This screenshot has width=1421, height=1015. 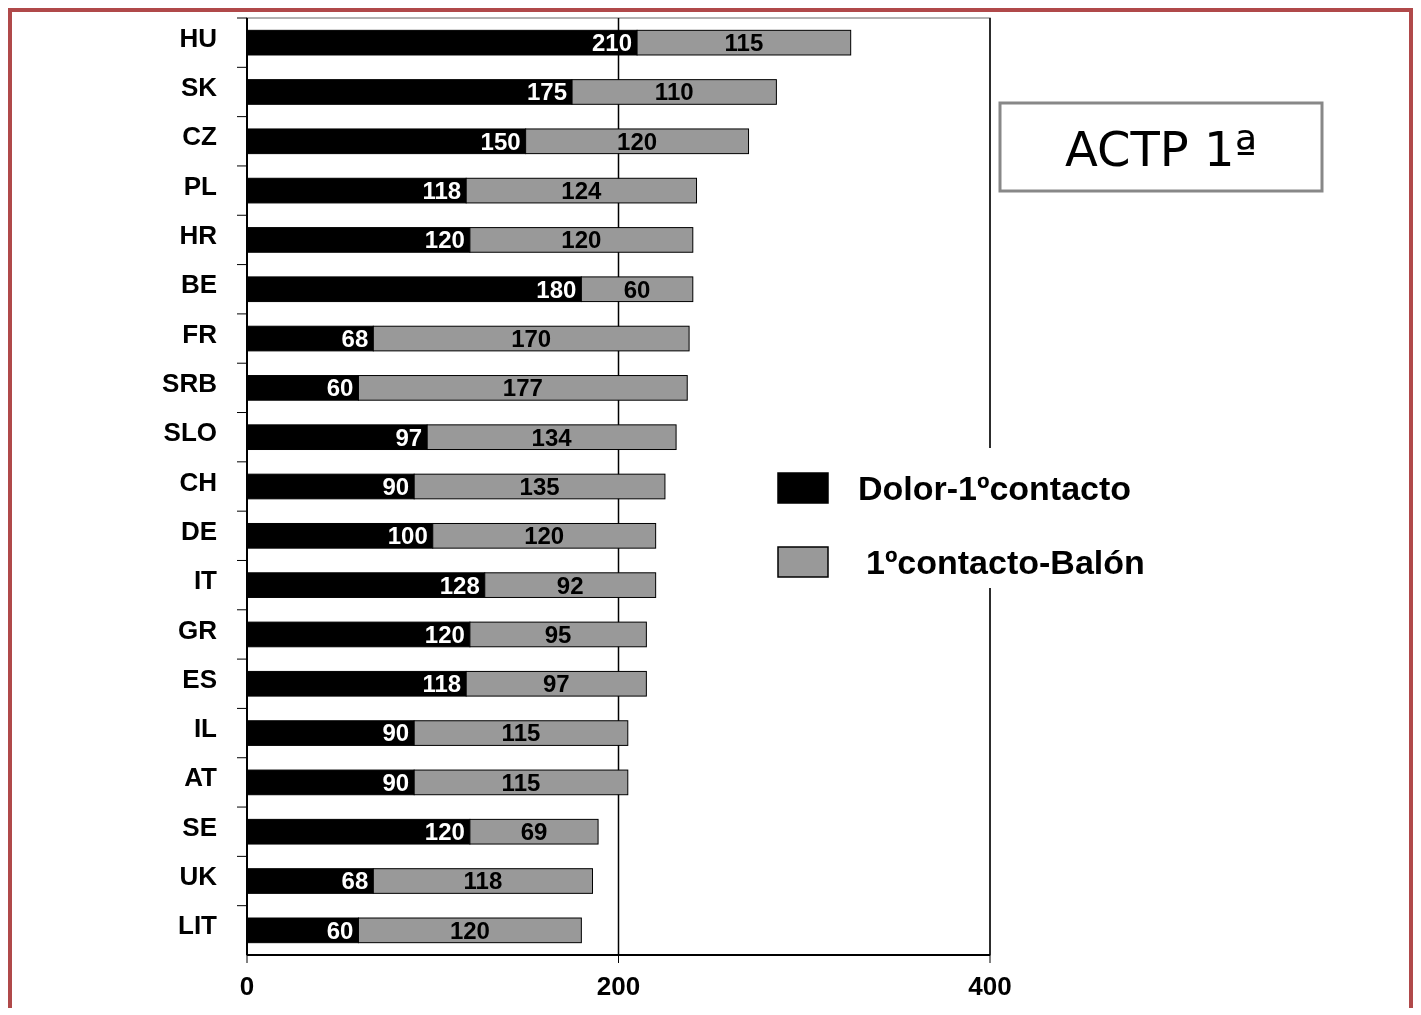 What do you see at coordinates (531, 338) in the screenshot?
I see `data-label: 170` at bounding box center [531, 338].